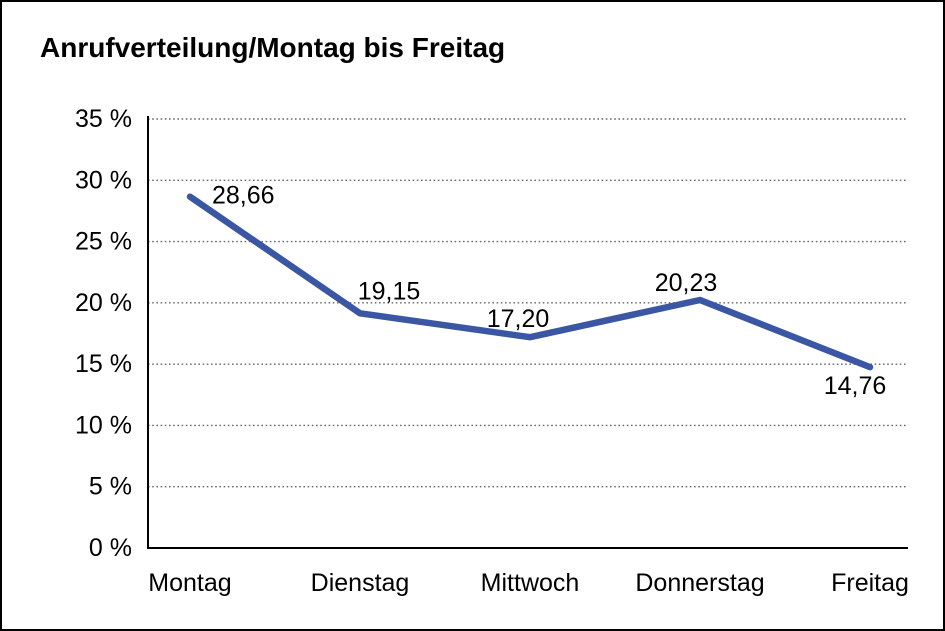 Image resolution: width=945 pixels, height=631 pixels. I want to click on data-point-label: 17,20, so click(518, 319).